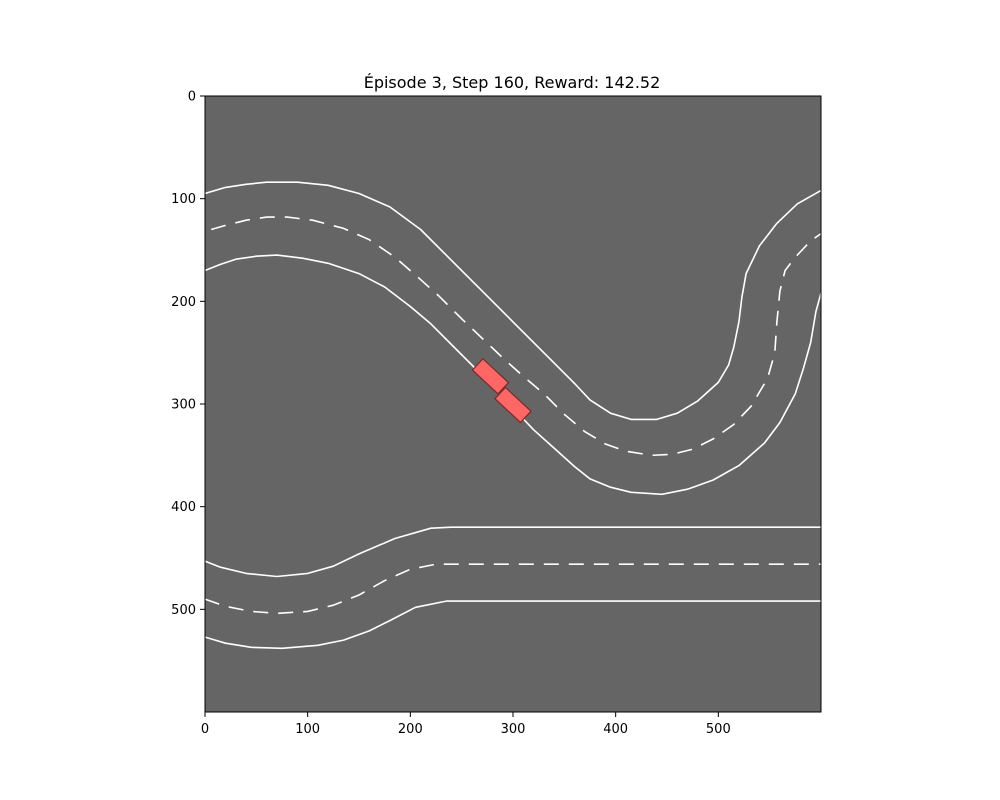  I want to click on y-tick-label: 300, so click(183, 405).